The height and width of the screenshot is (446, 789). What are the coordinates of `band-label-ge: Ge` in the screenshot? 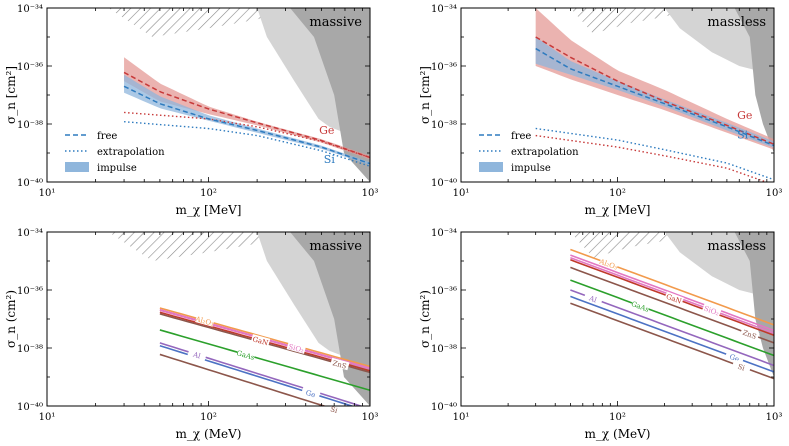 It's located at (326, 130).